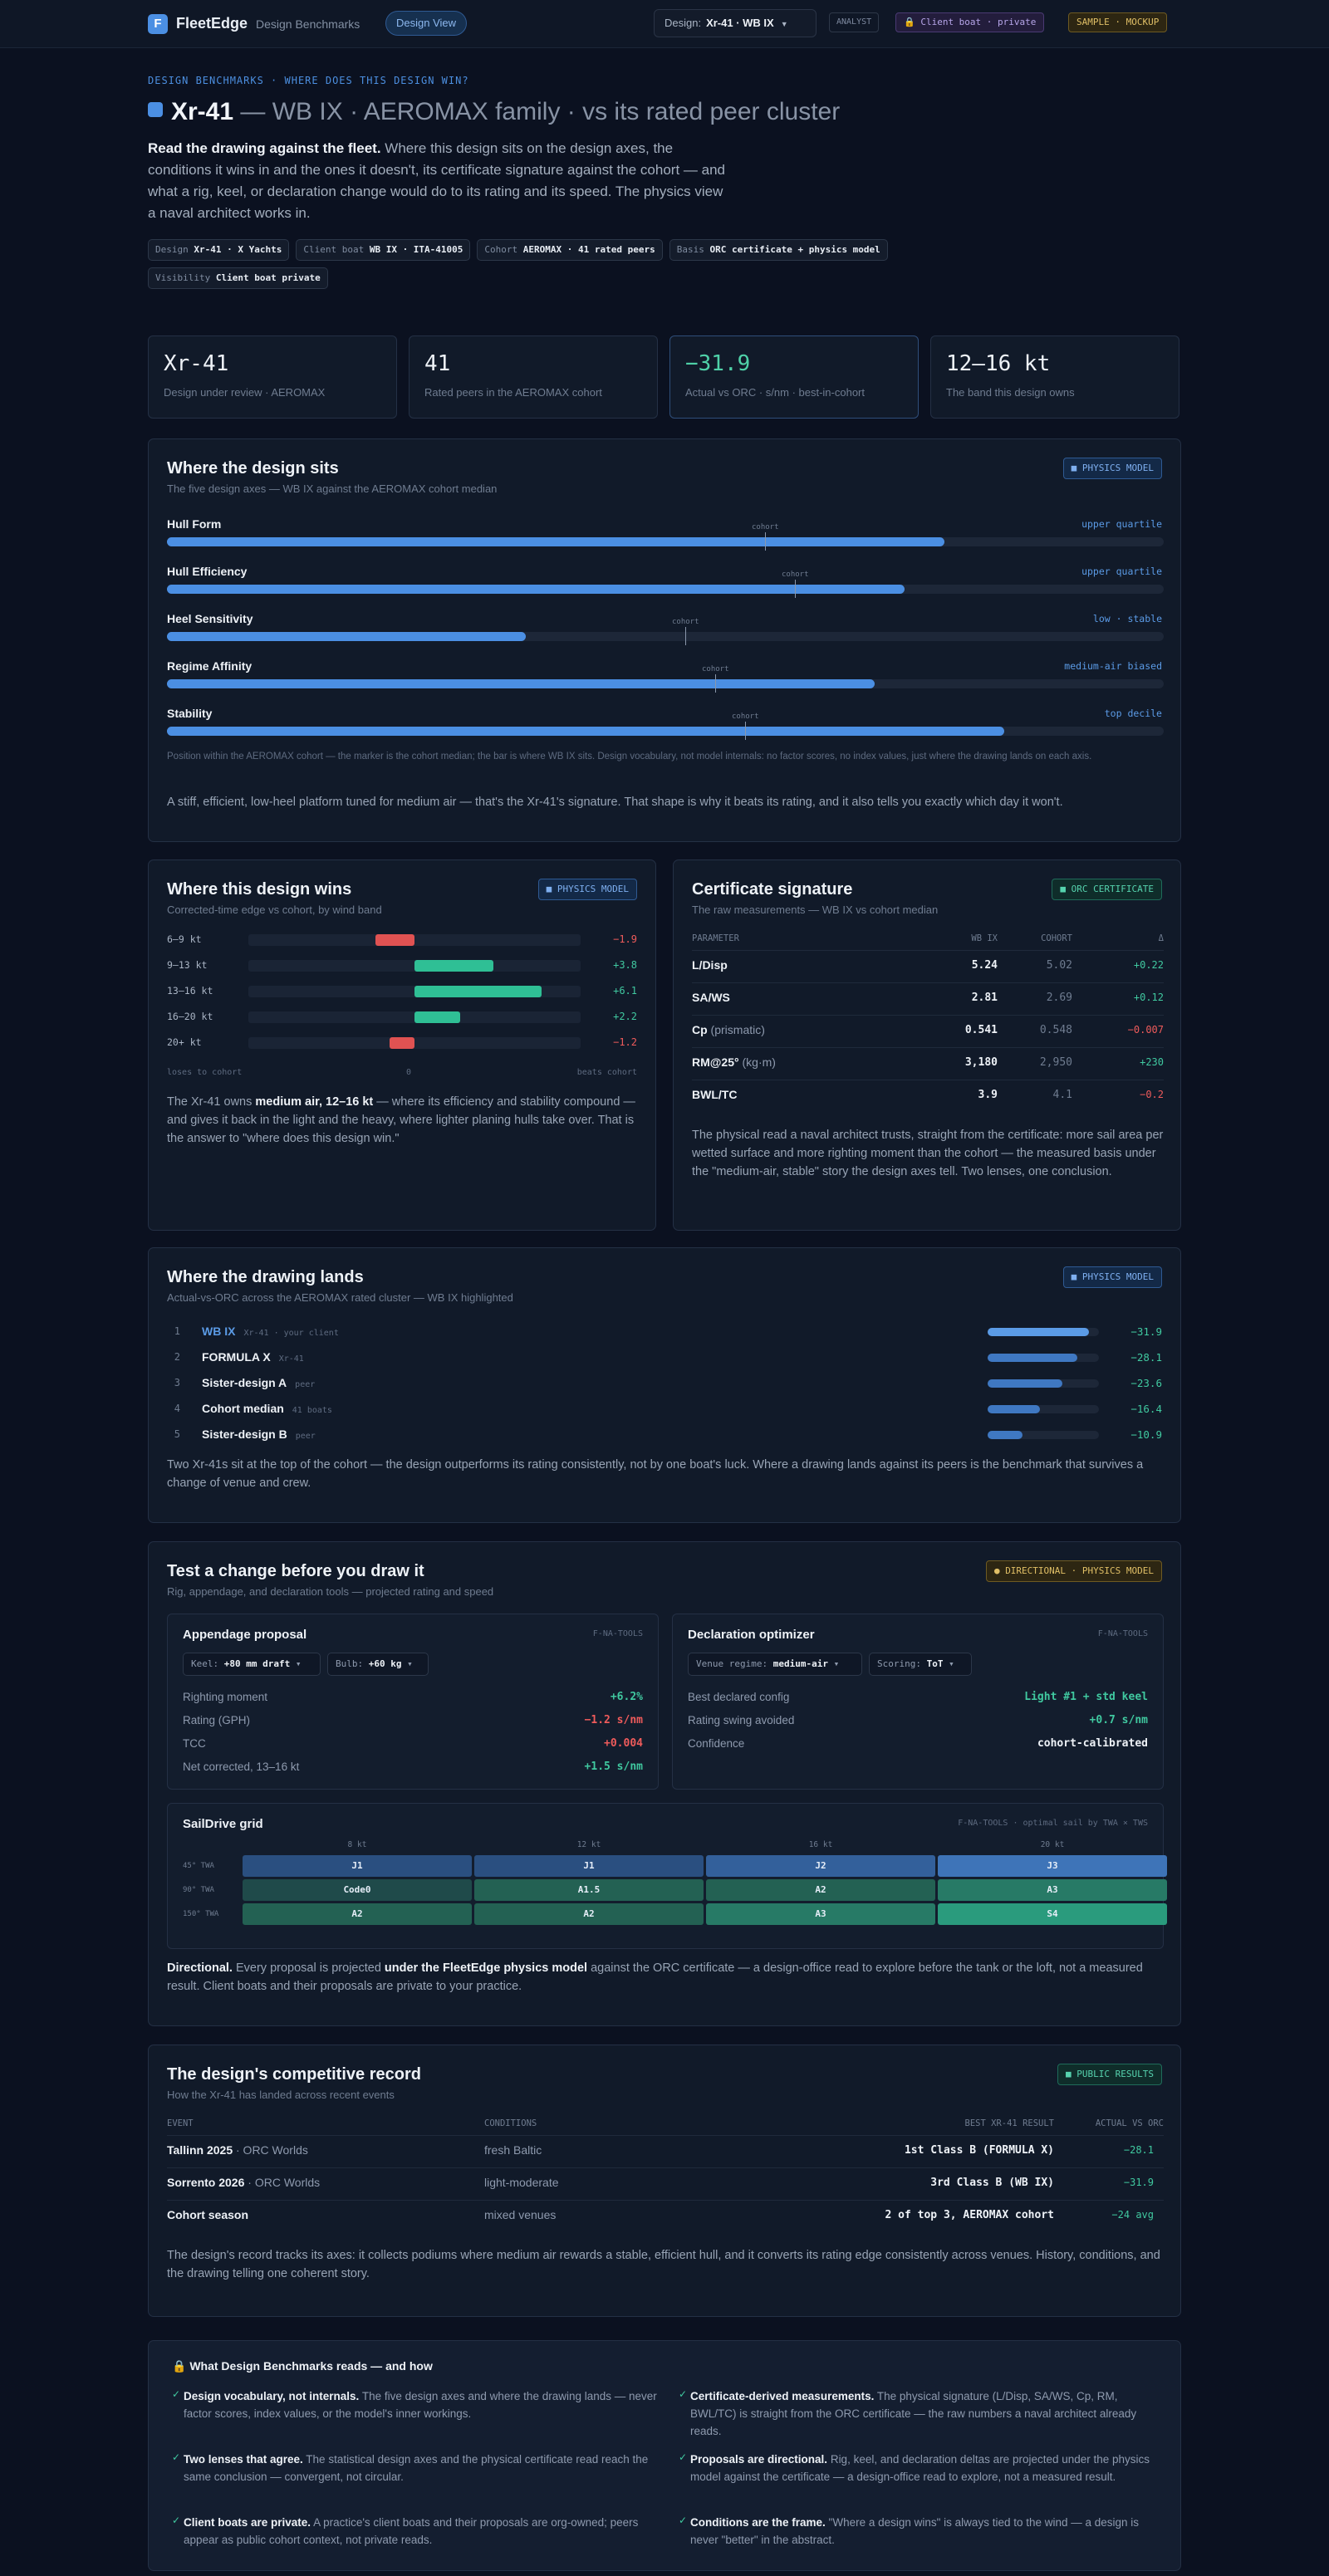 Image resolution: width=1329 pixels, height=2576 pixels. I want to click on wb-value: 3,180, so click(981, 1062).